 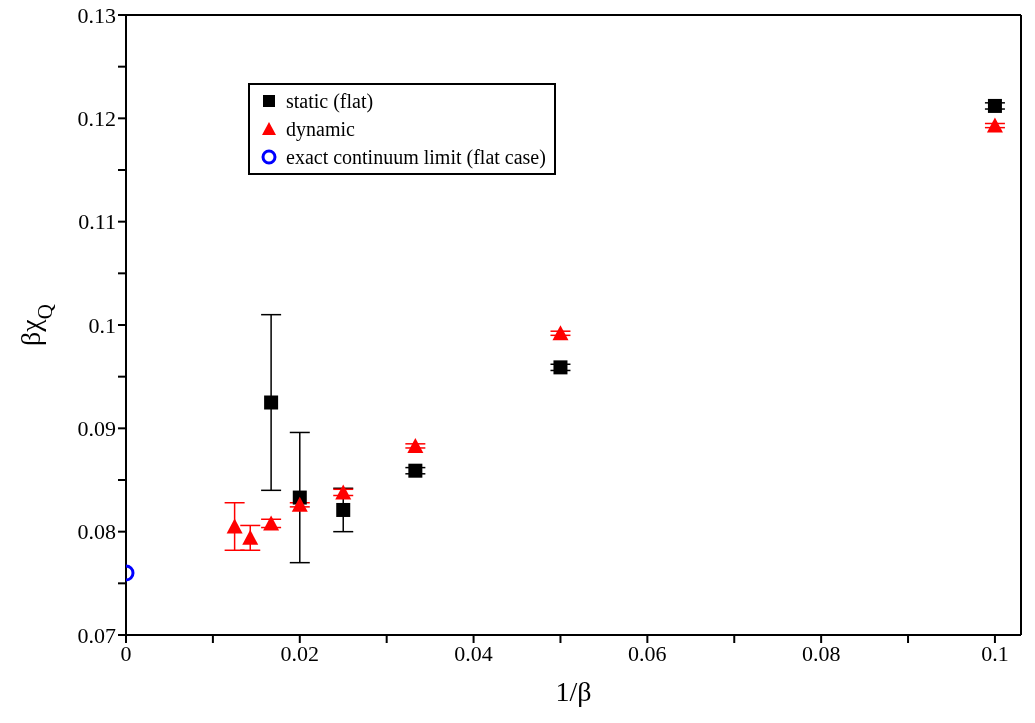 What do you see at coordinates (102, 325) in the screenshot?
I see `y-tick-label: 0.1` at bounding box center [102, 325].